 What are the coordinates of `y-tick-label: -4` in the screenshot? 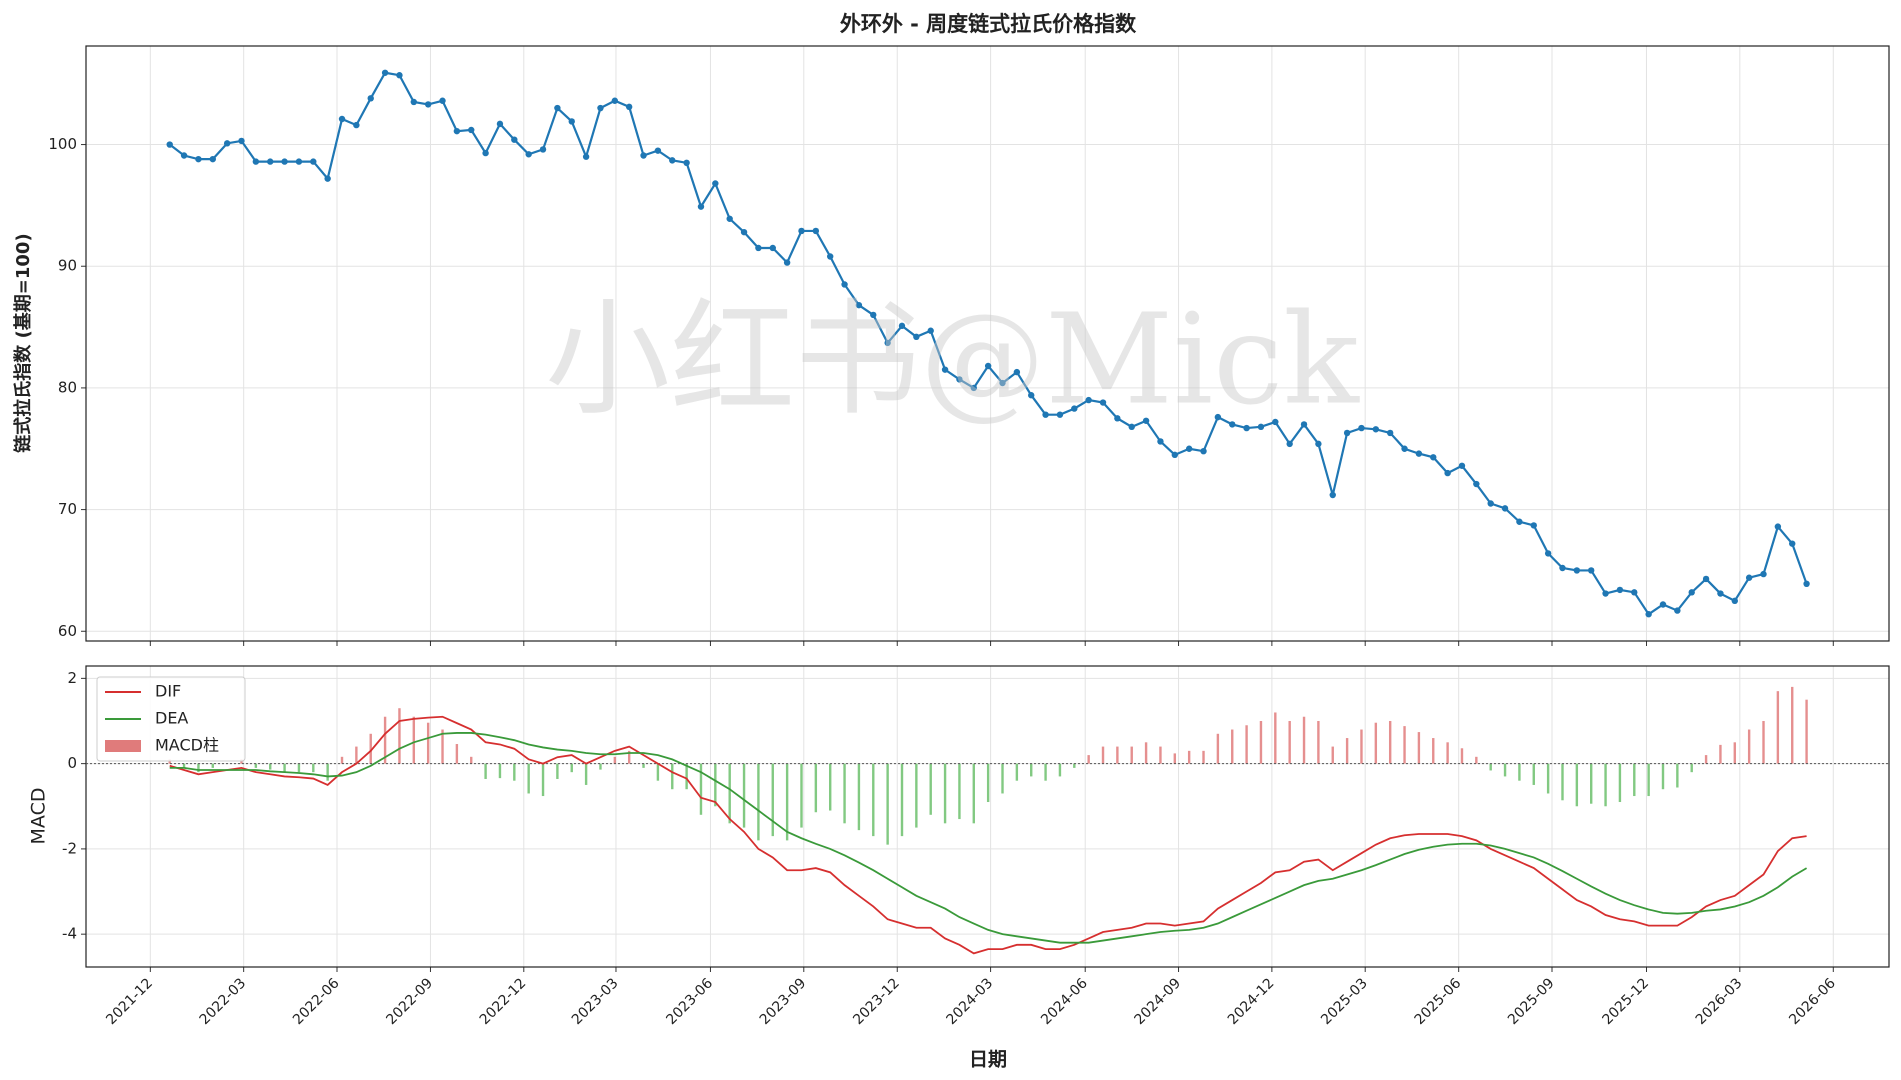 It's located at (69, 934).